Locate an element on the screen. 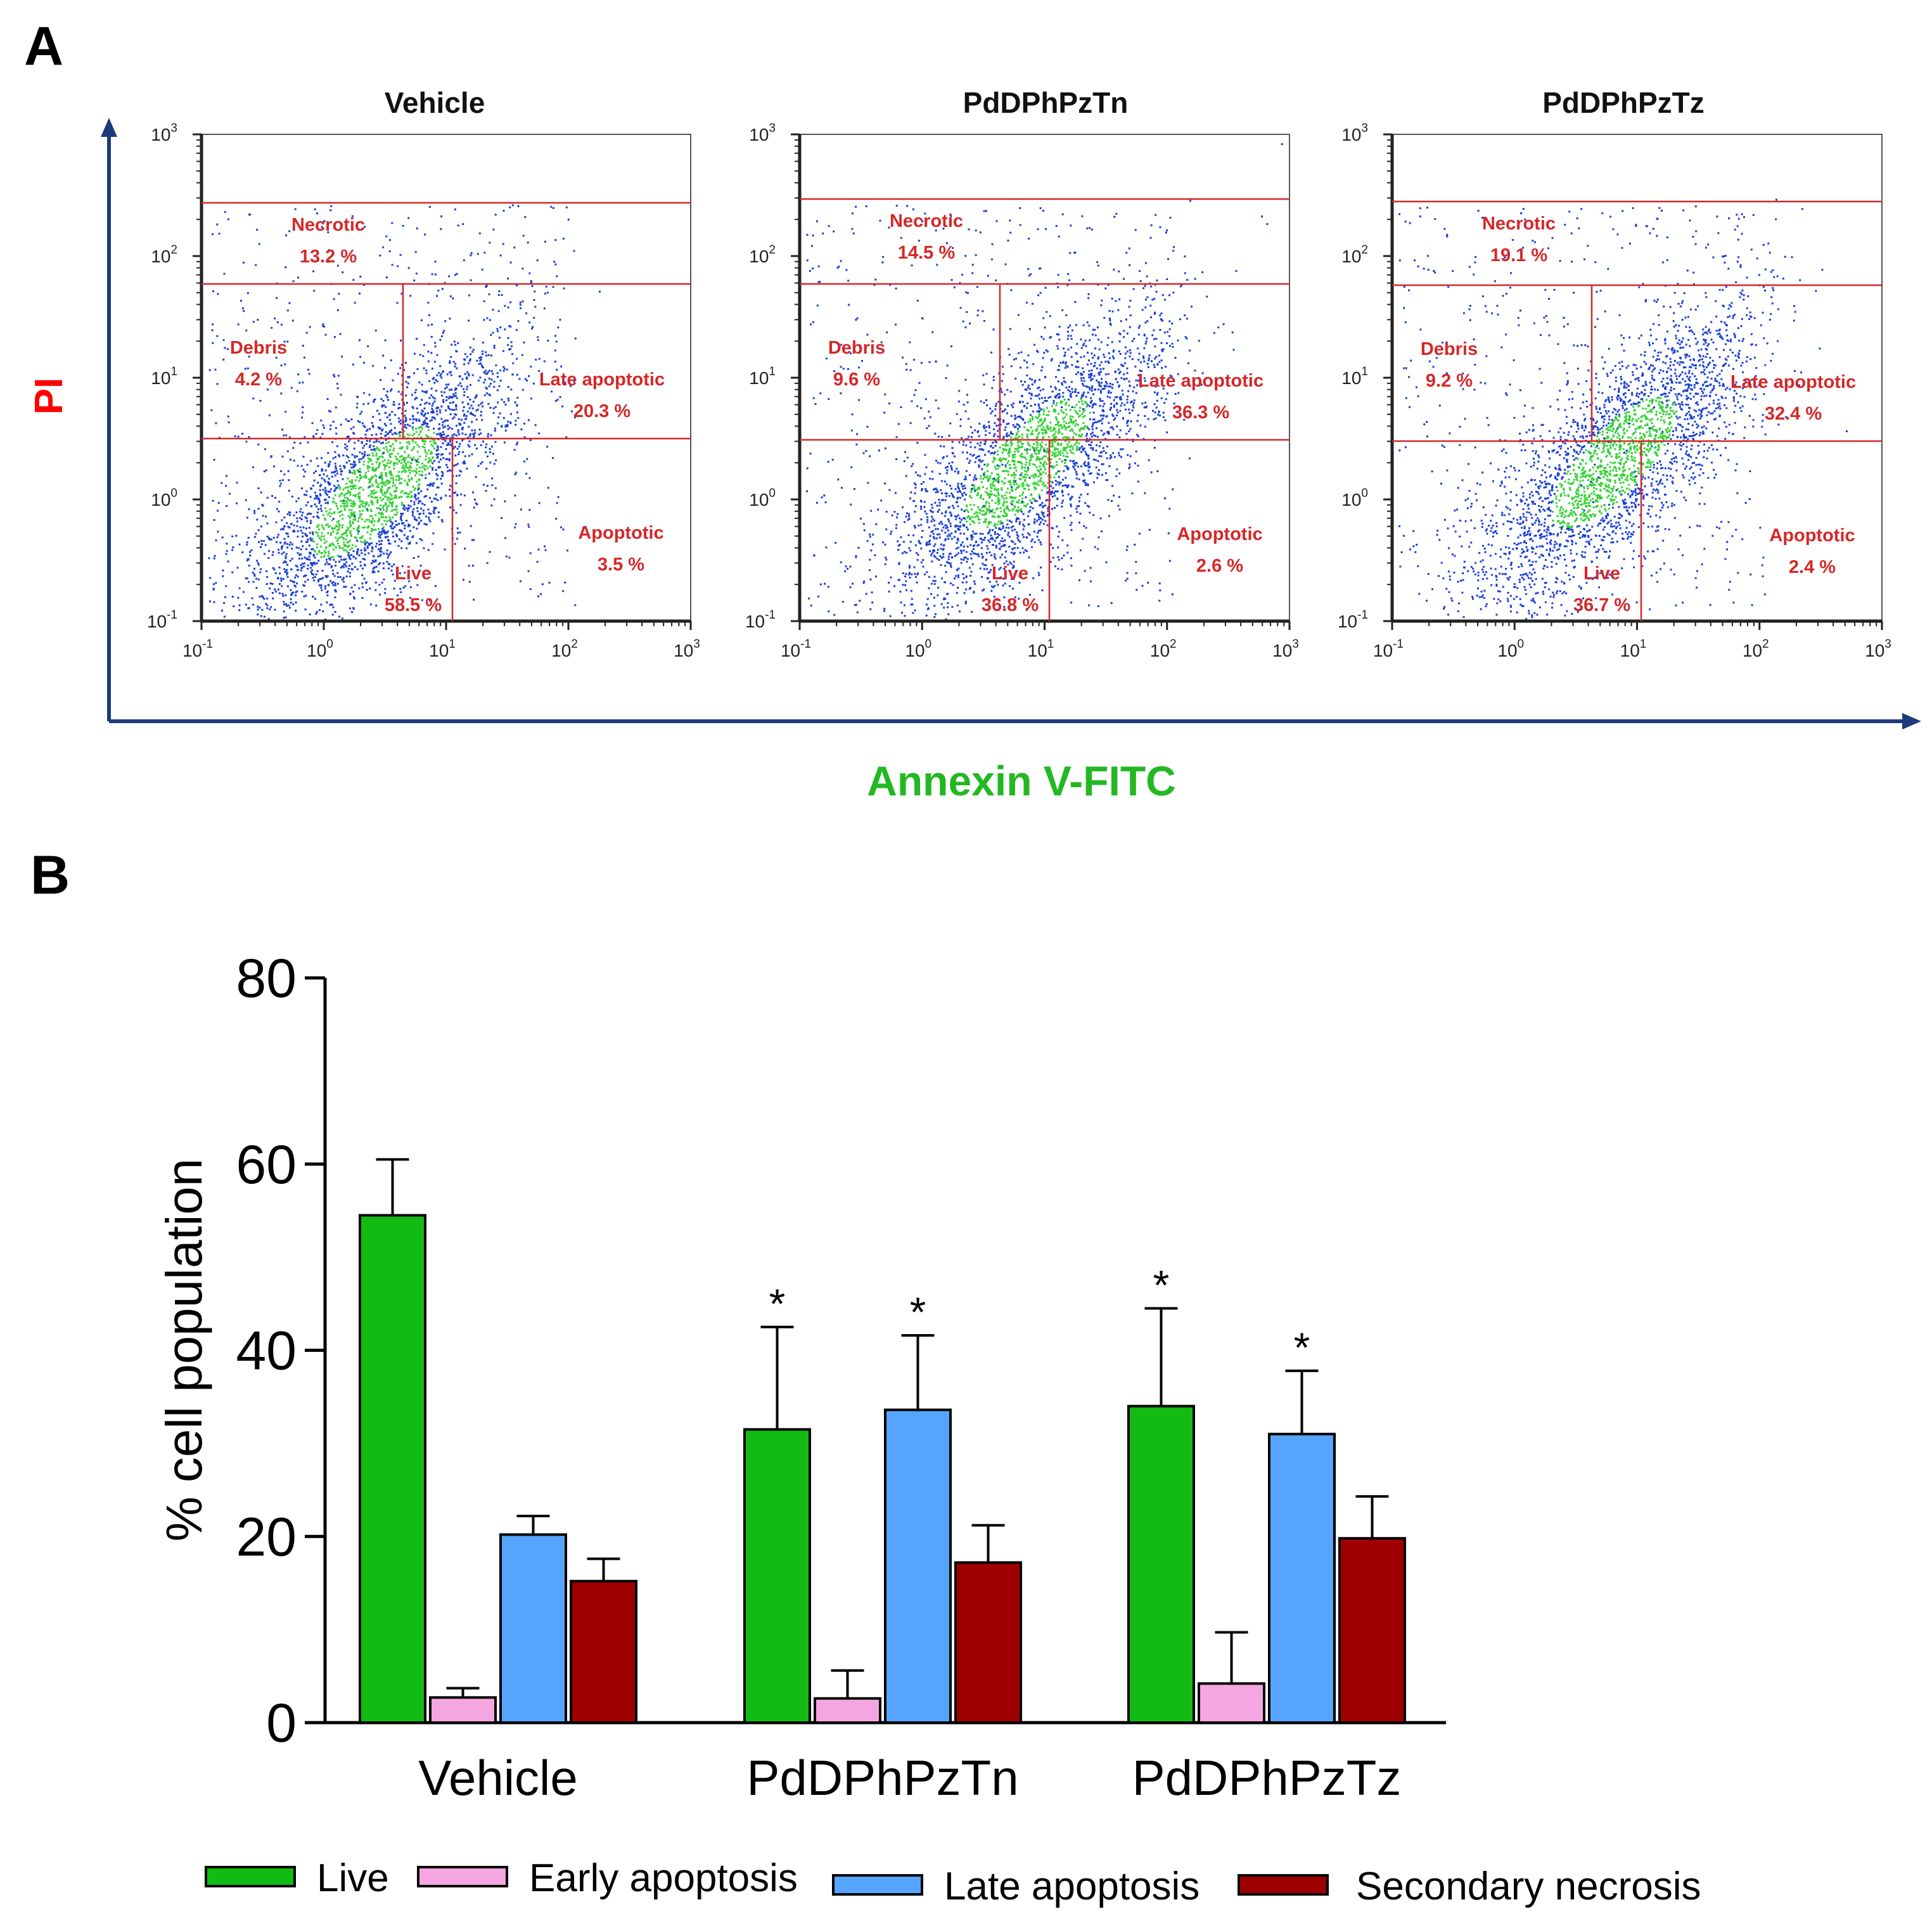 The image size is (1932, 1921). y-axis-label: % cell population is located at coordinates (184, 1350).